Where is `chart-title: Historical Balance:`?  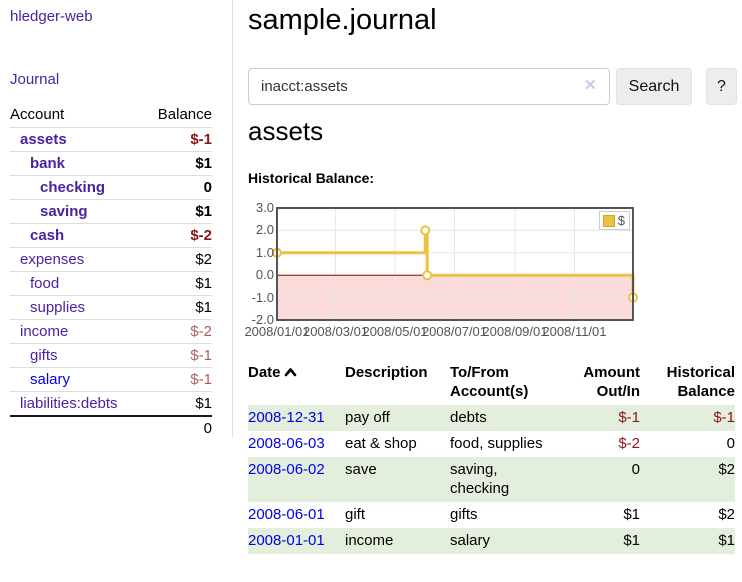
chart-title: Historical Balance: is located at coordinates (311, 178).